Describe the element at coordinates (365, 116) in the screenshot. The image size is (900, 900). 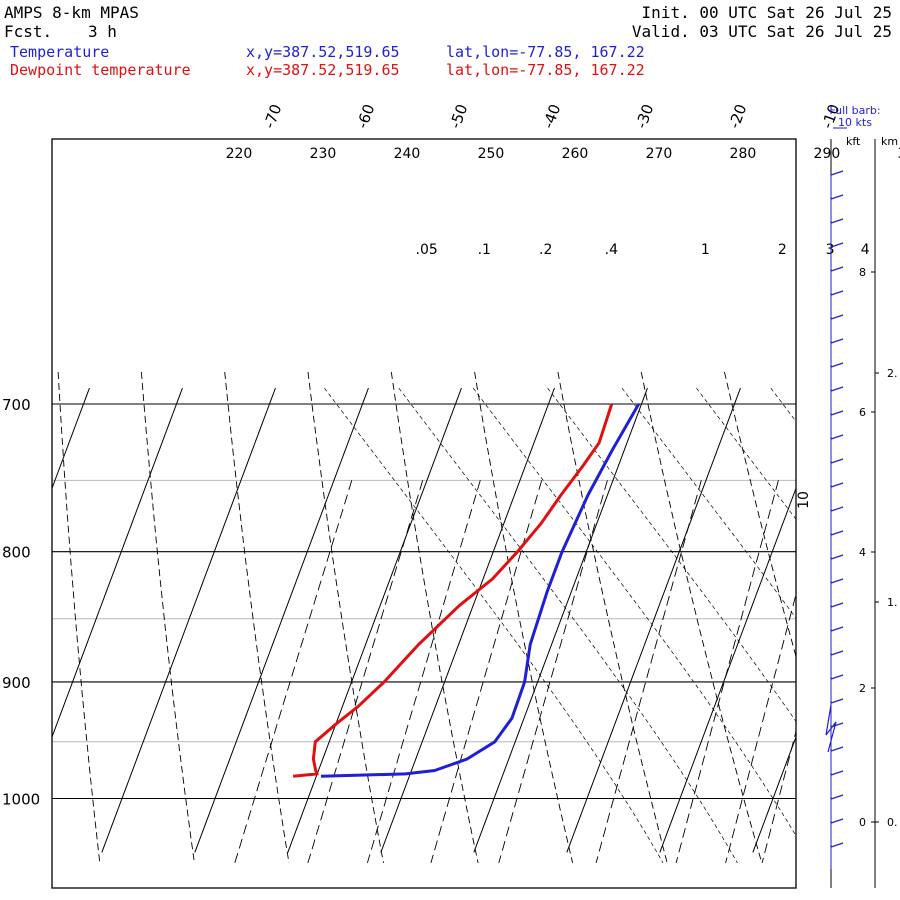
I see `temperature-tick-label: -60` at that location.